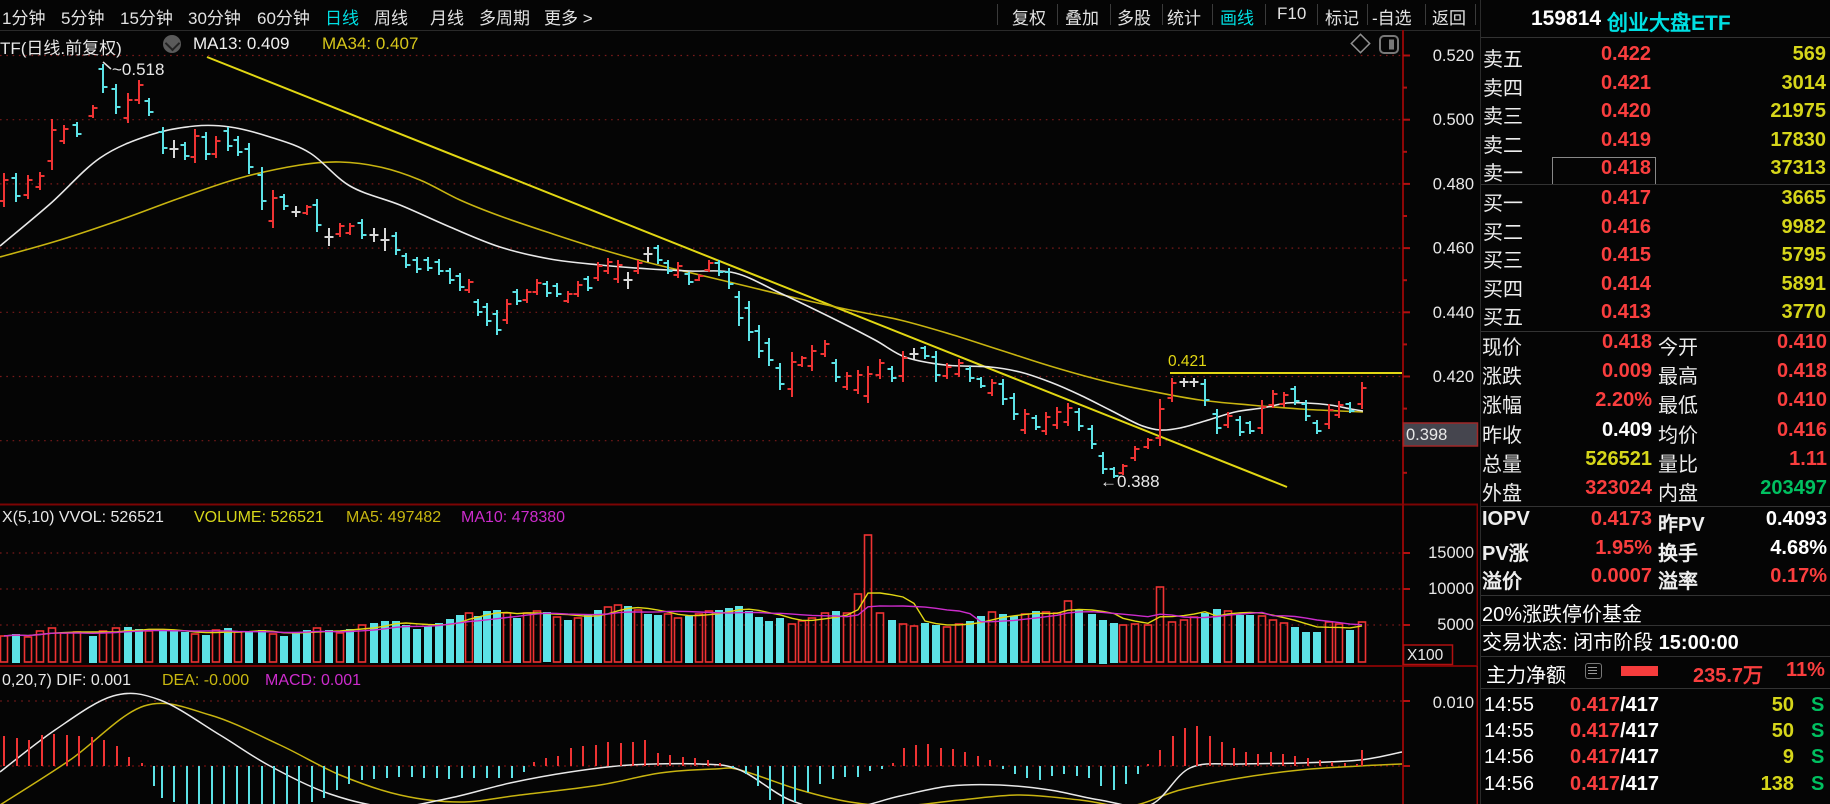 The width and height of the screenshot is (1830, 804). I want to click on svg-text: 0.480, so click(1453, 184).